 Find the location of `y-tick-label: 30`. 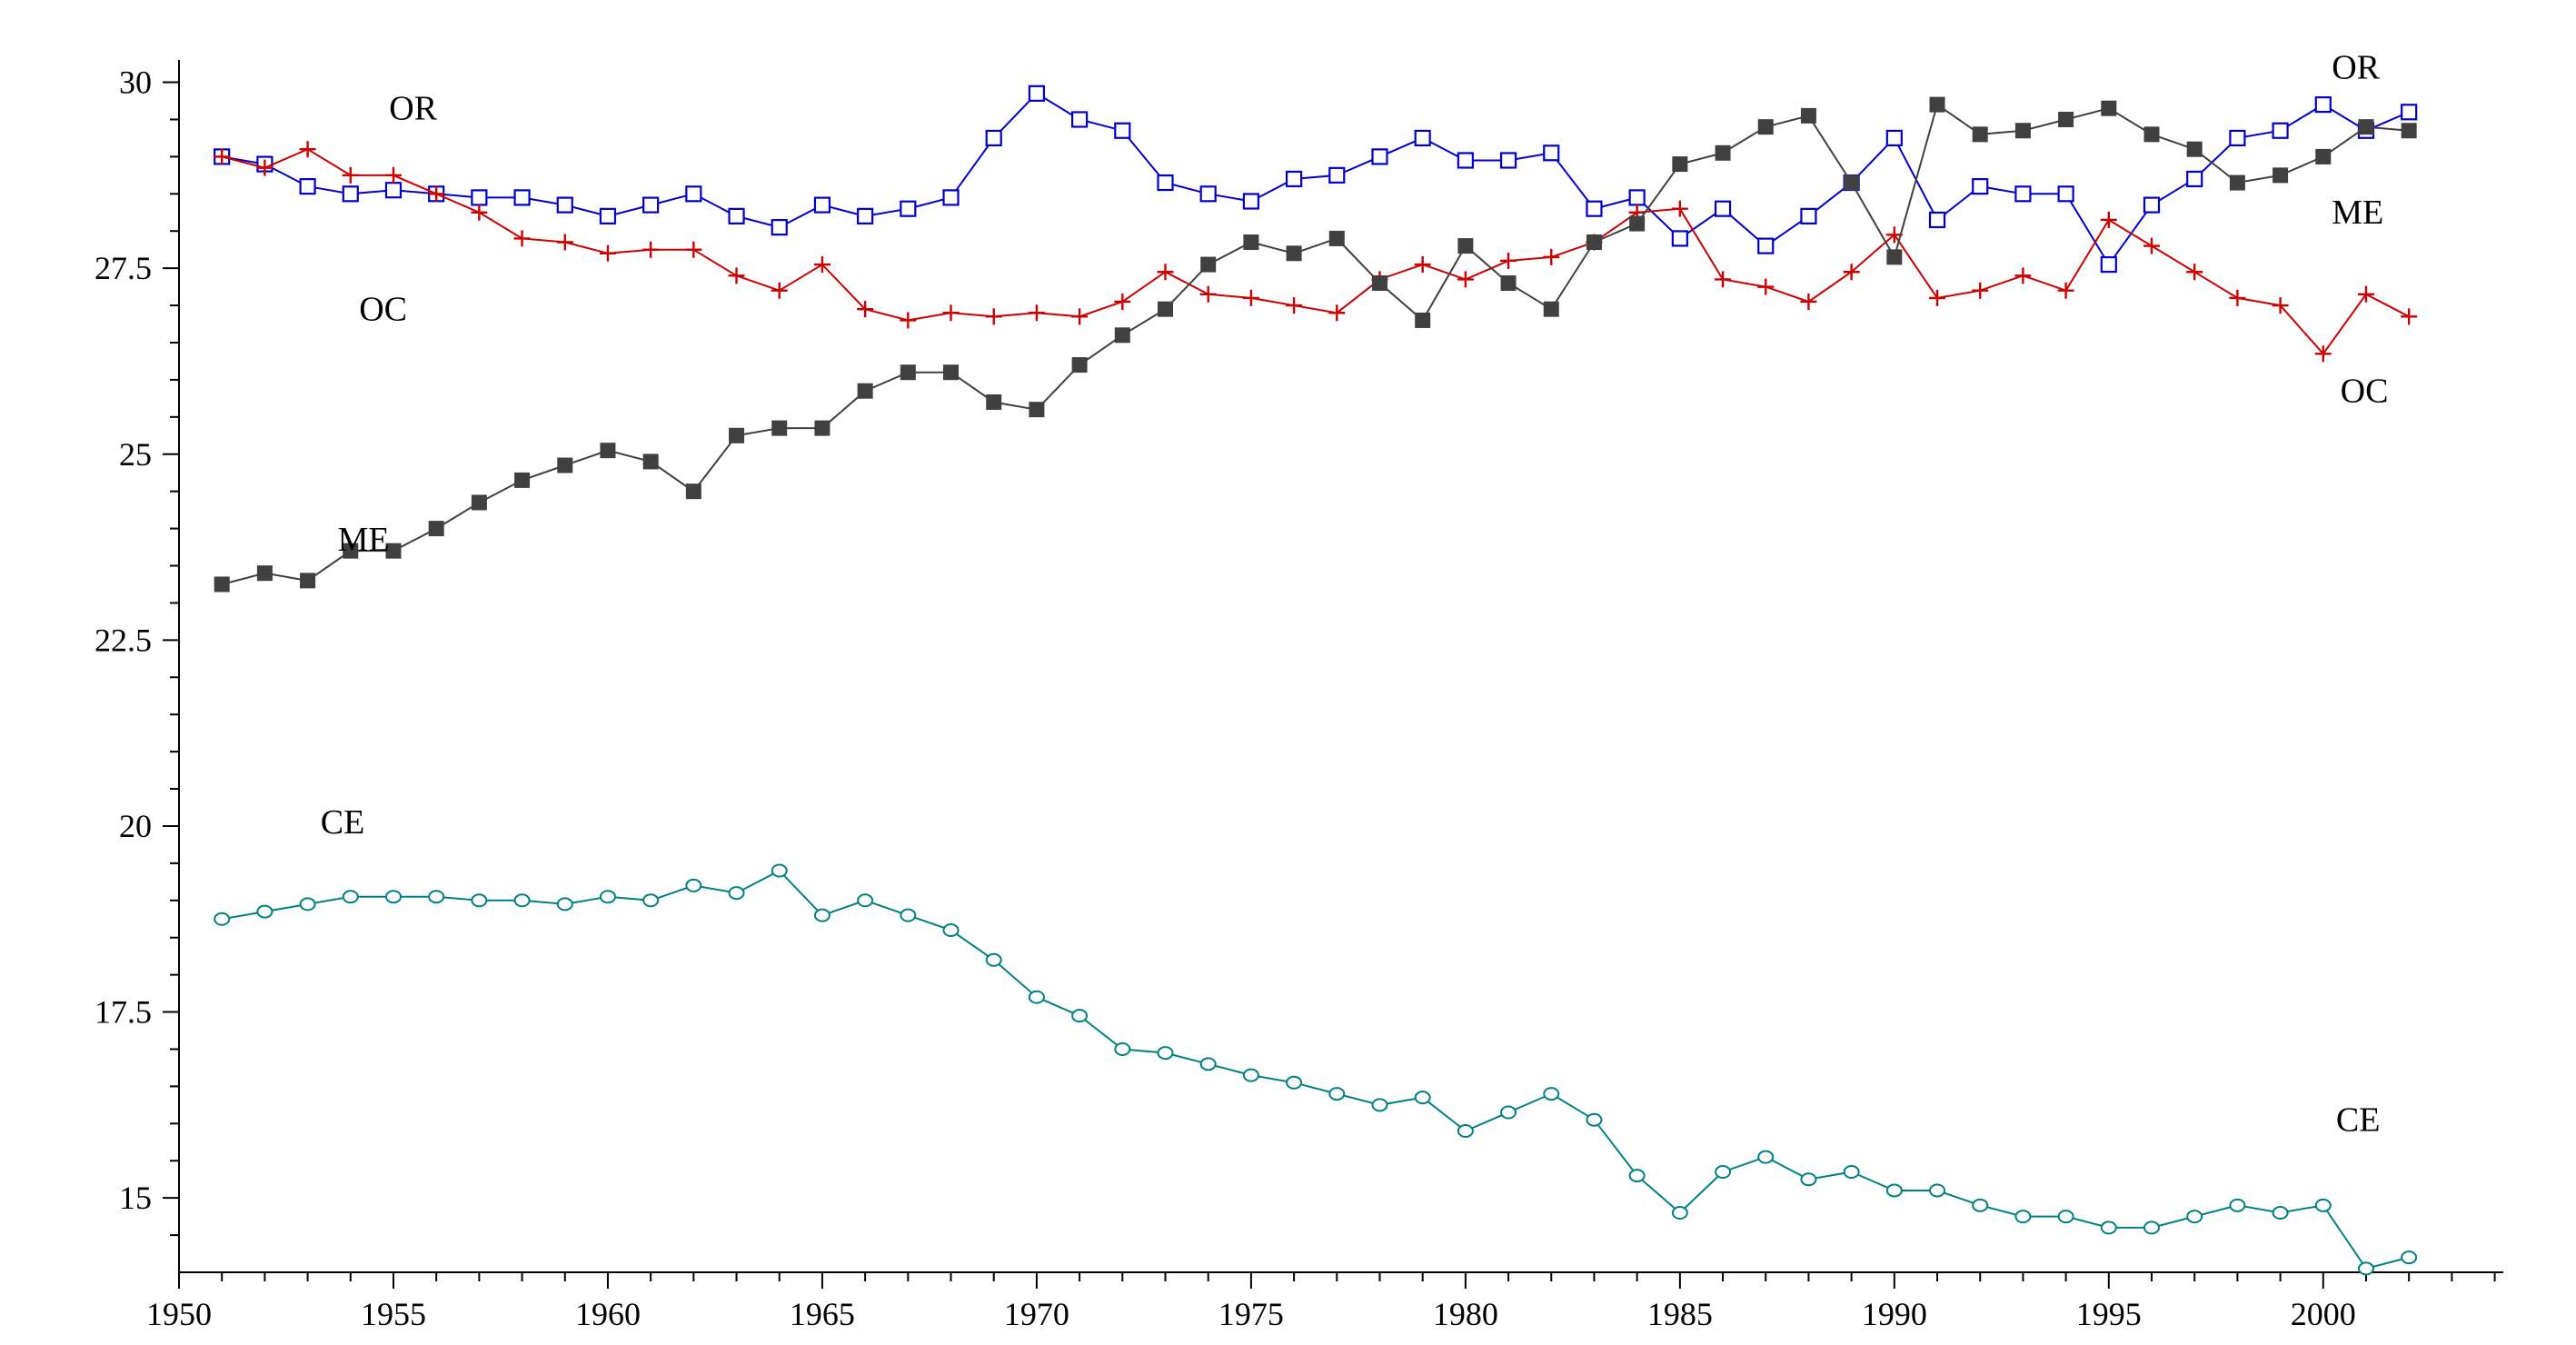

y-tick-label: 30 is located at coordinates (136, 83).